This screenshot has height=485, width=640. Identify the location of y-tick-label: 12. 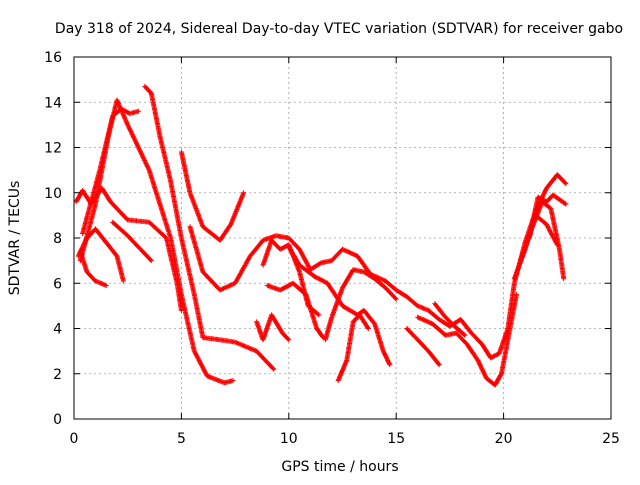
(53, 149).